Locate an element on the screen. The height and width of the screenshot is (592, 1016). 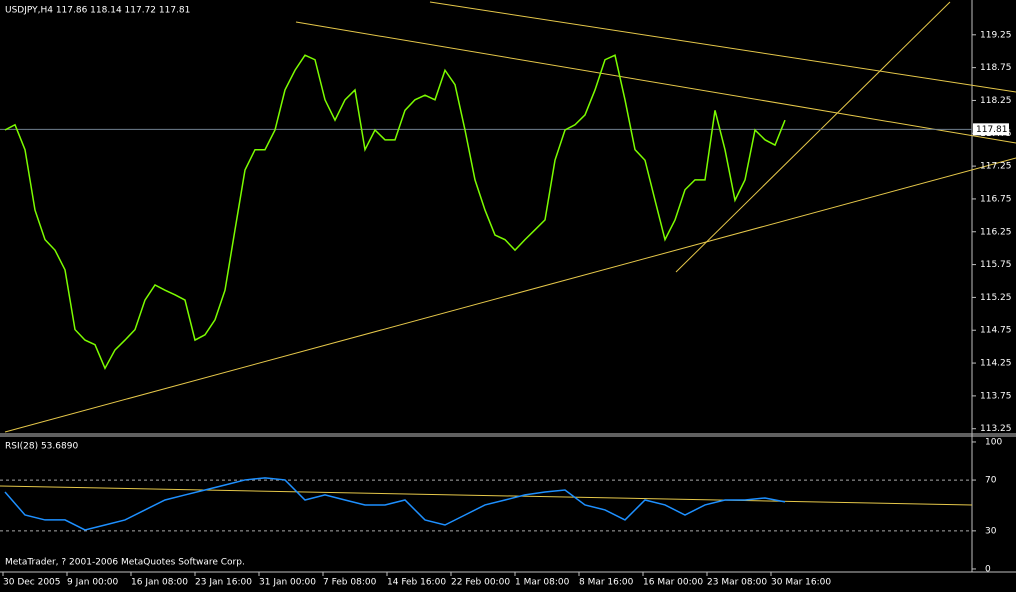
y-tick-label: 114.75 is located at coordinates (996, 331).